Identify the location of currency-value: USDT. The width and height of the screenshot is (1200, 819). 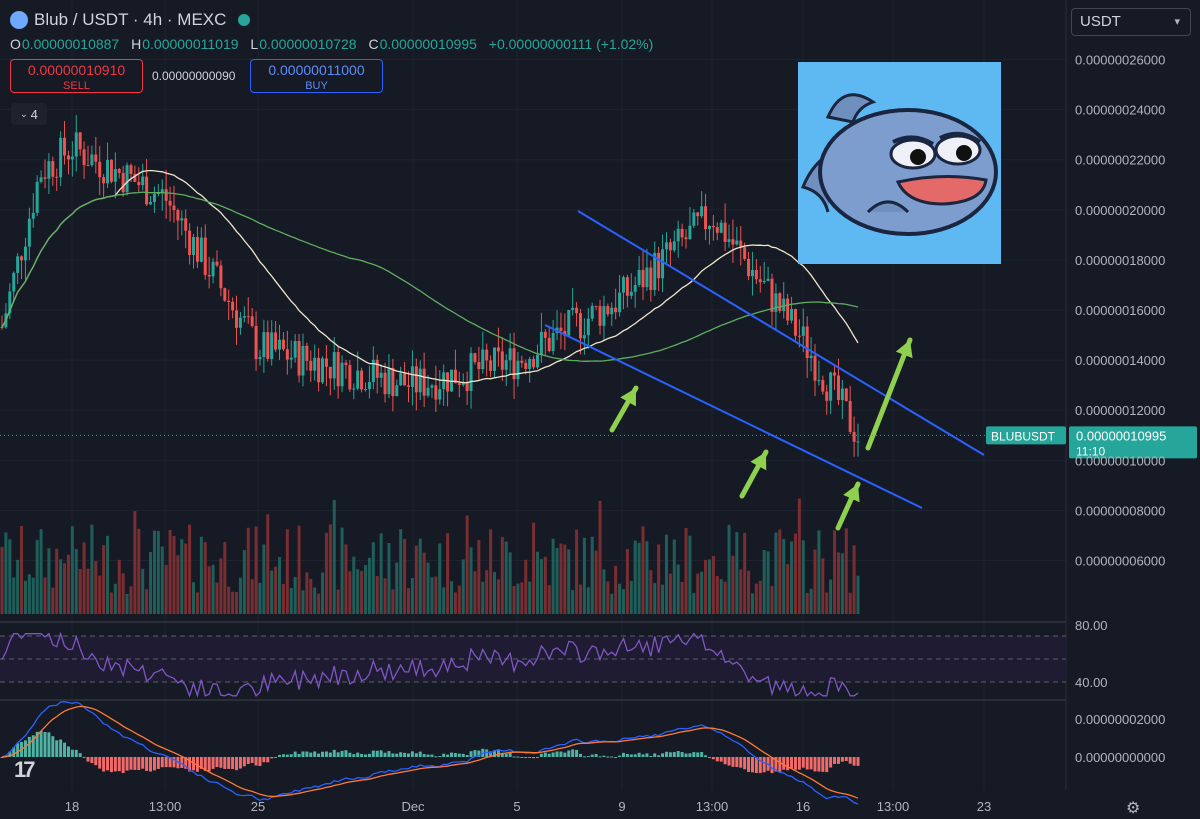
(1100, 21).